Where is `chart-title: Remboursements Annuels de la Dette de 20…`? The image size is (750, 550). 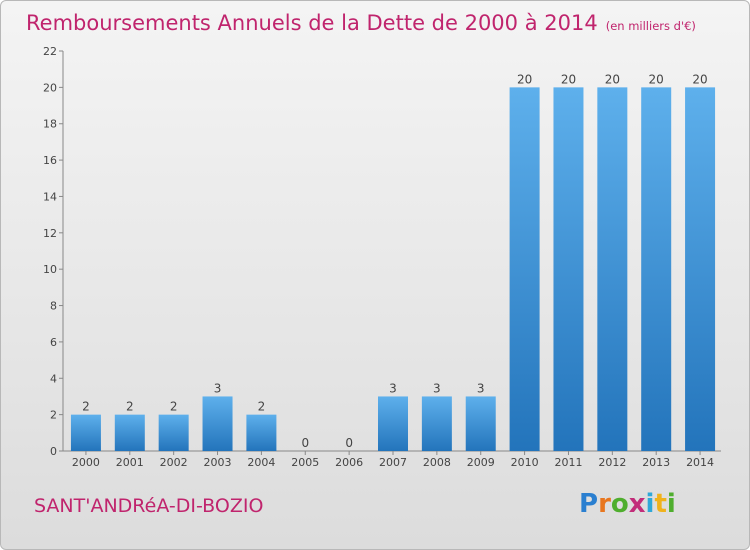
chart-title: Remboursements Annuels de la Dette de 20… is located at coordinates (361, 23).